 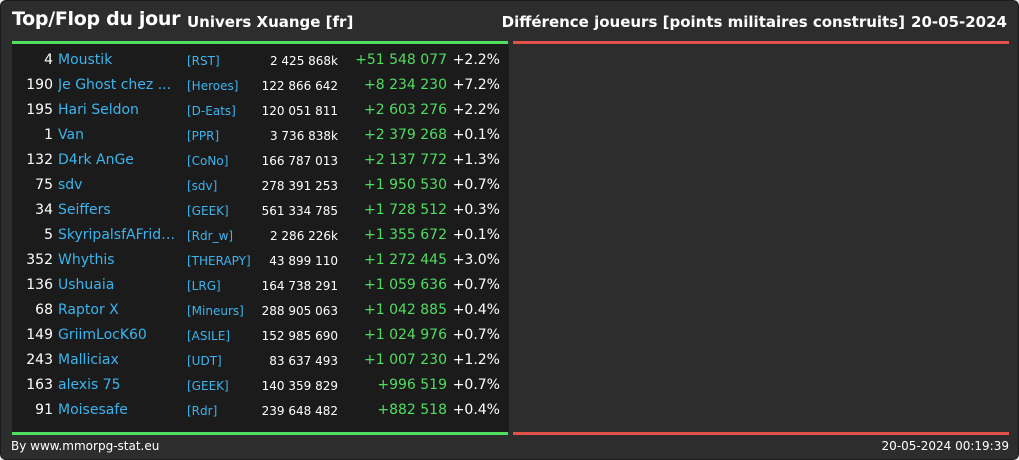 What do you see at coordinates (39, 385) in the screenshot?
I see `player-rank: 163` at bounding box center [39, 385].